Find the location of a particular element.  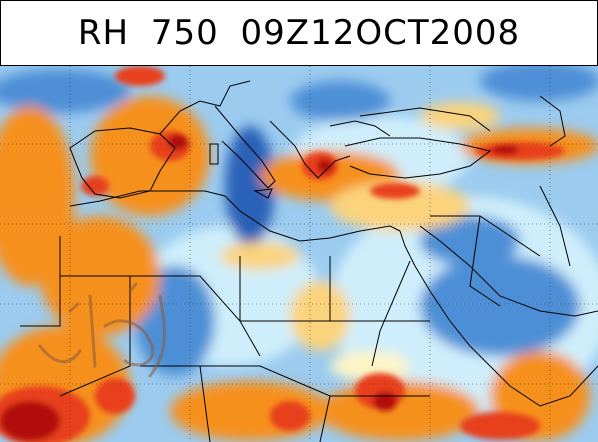

watermark-logo is located at coordinates (102, 330).